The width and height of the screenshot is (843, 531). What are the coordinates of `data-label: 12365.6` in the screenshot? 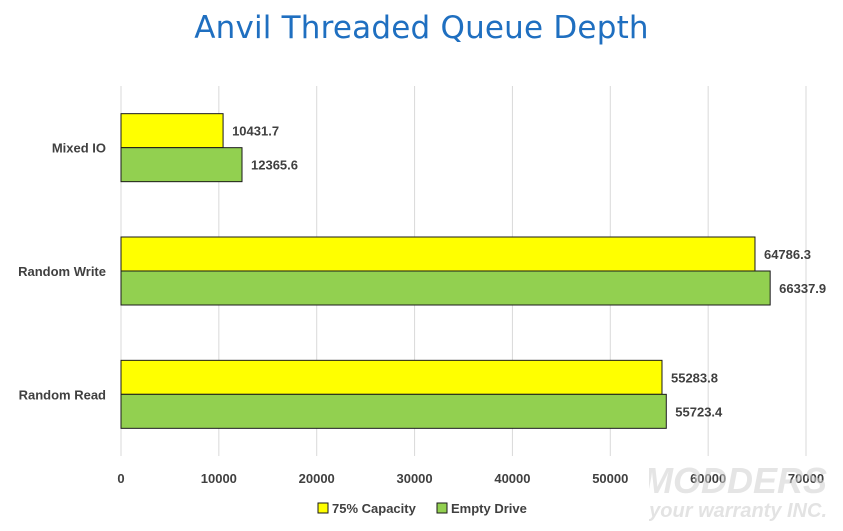 It's located at (274, 165).